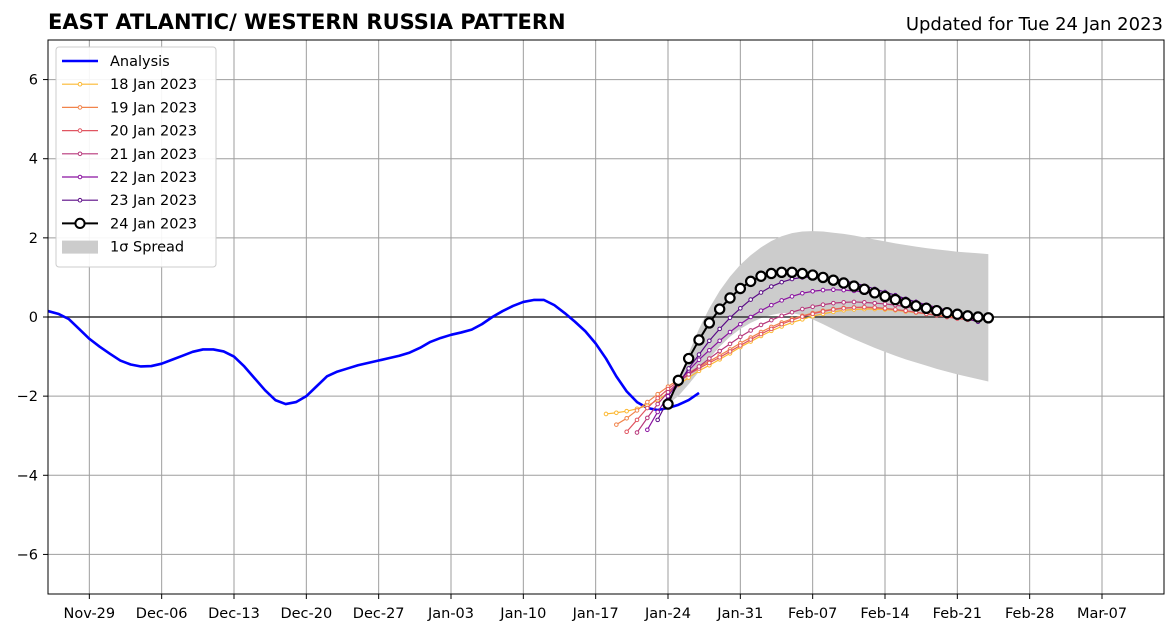 The width and height of the screenshot is (1176, 633). Describe the element at coordinates (129, 85) in the screenshot. I see `legend-entry: 18 Jan 2023` at that location.